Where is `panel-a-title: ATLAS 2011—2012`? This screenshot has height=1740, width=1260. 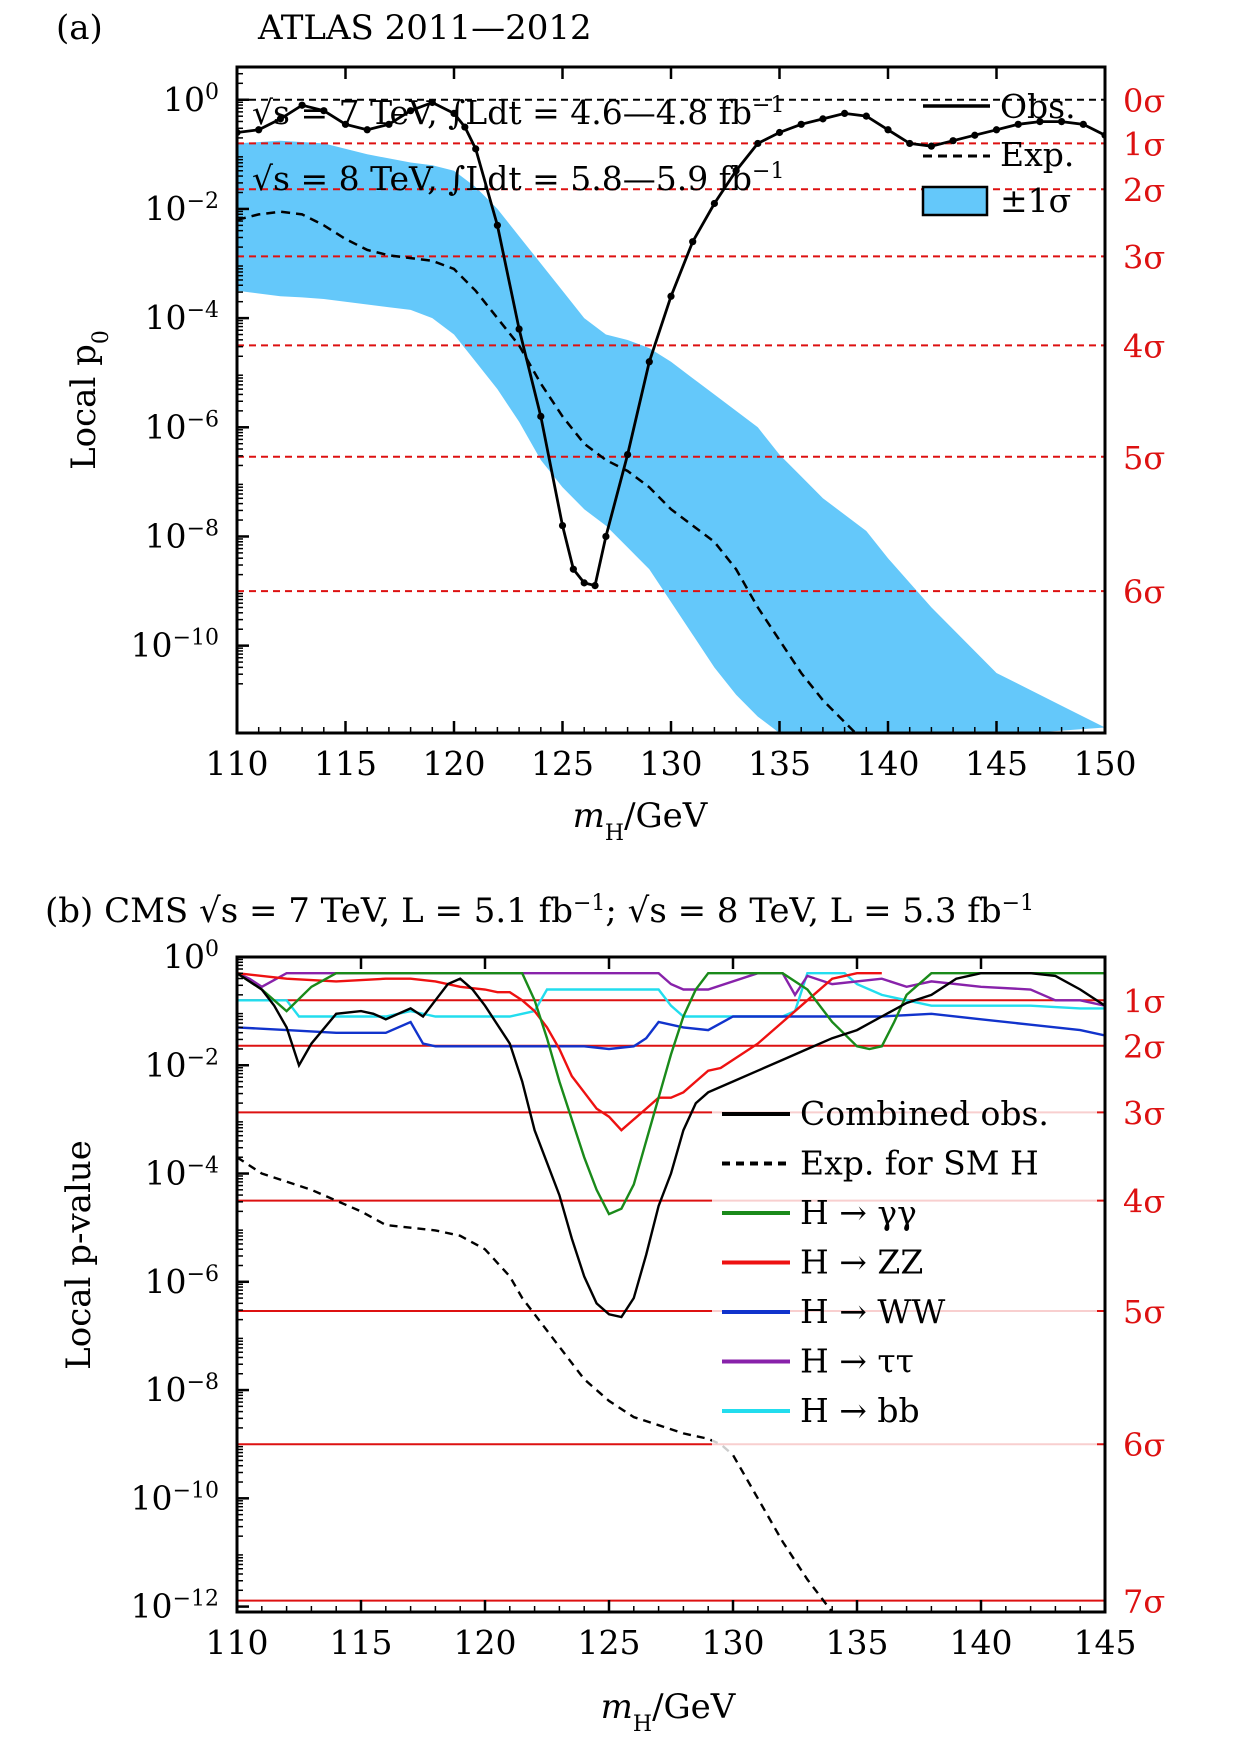 panel-a-title: ATLAS 2011—2012 is located at coordinates (424, 28).